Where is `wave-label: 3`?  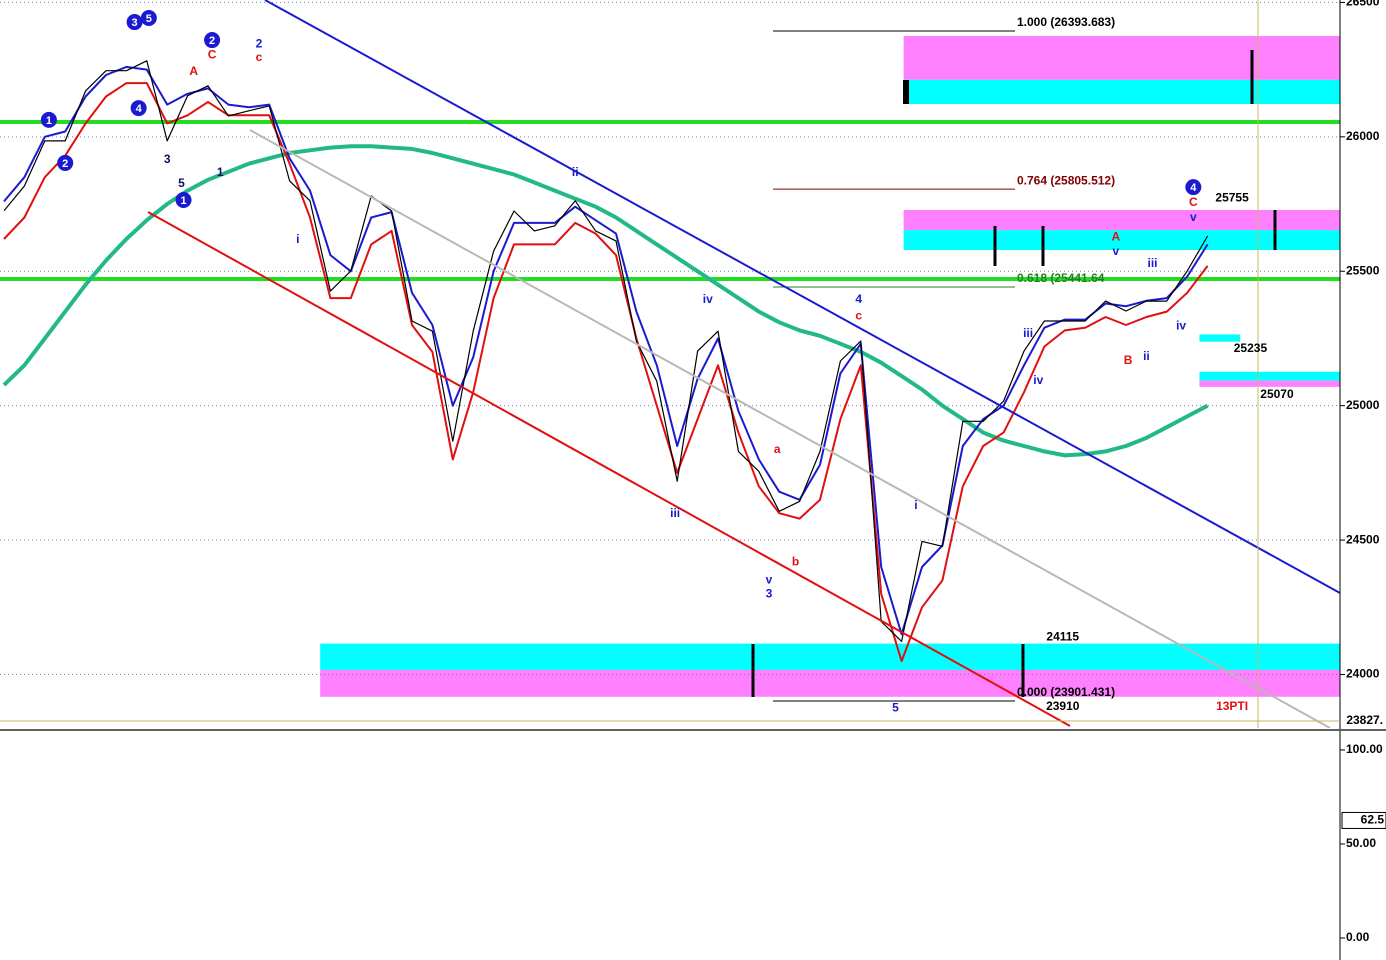 wave-label: 3 is located at coordinates (134, 23).